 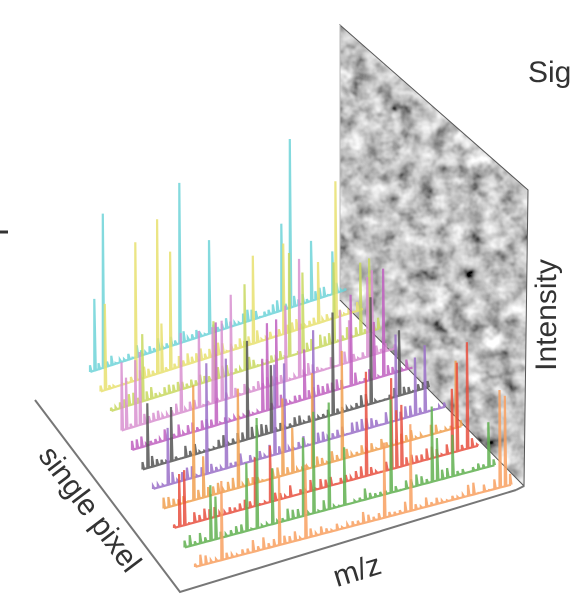 I want to click on mz-label: m/z, so click(x=357, y=571).